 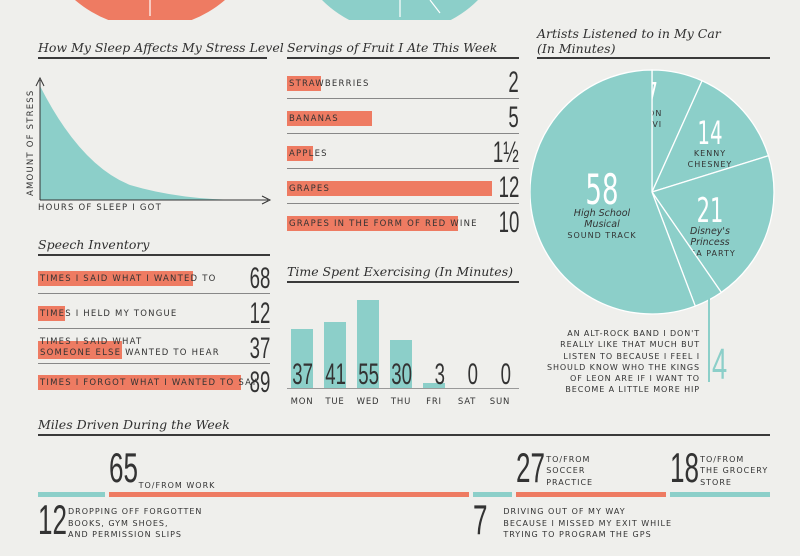 What do you see at coordinates (577, 534) in the screenshot?
I see `miles-label-line: TRYING TO PROGRAM THE GPS` at bounding box center [577, 534].